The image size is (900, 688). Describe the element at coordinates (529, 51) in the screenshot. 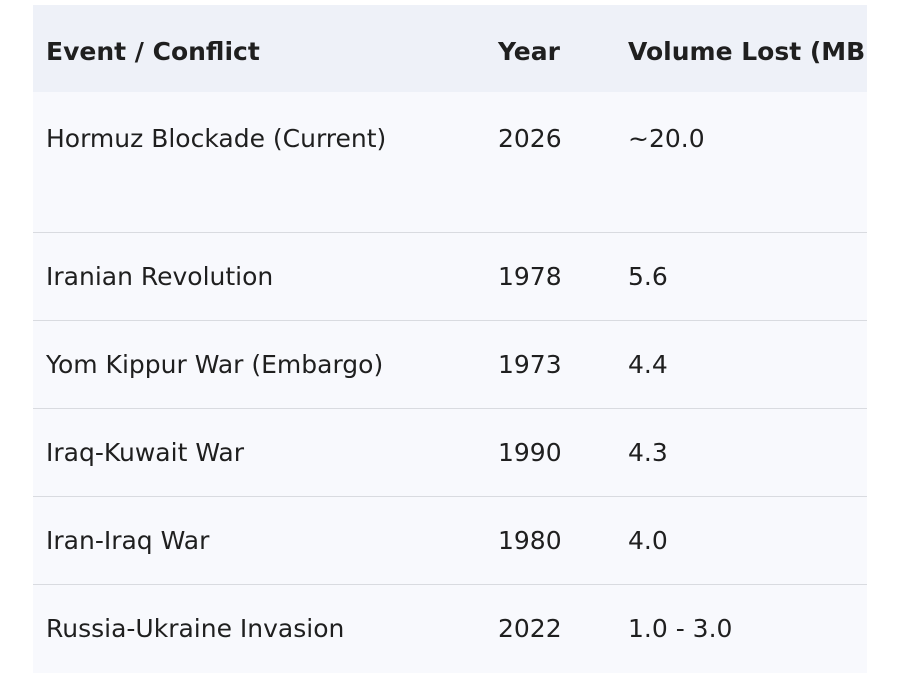

I see `header-cell: Year` at that location.